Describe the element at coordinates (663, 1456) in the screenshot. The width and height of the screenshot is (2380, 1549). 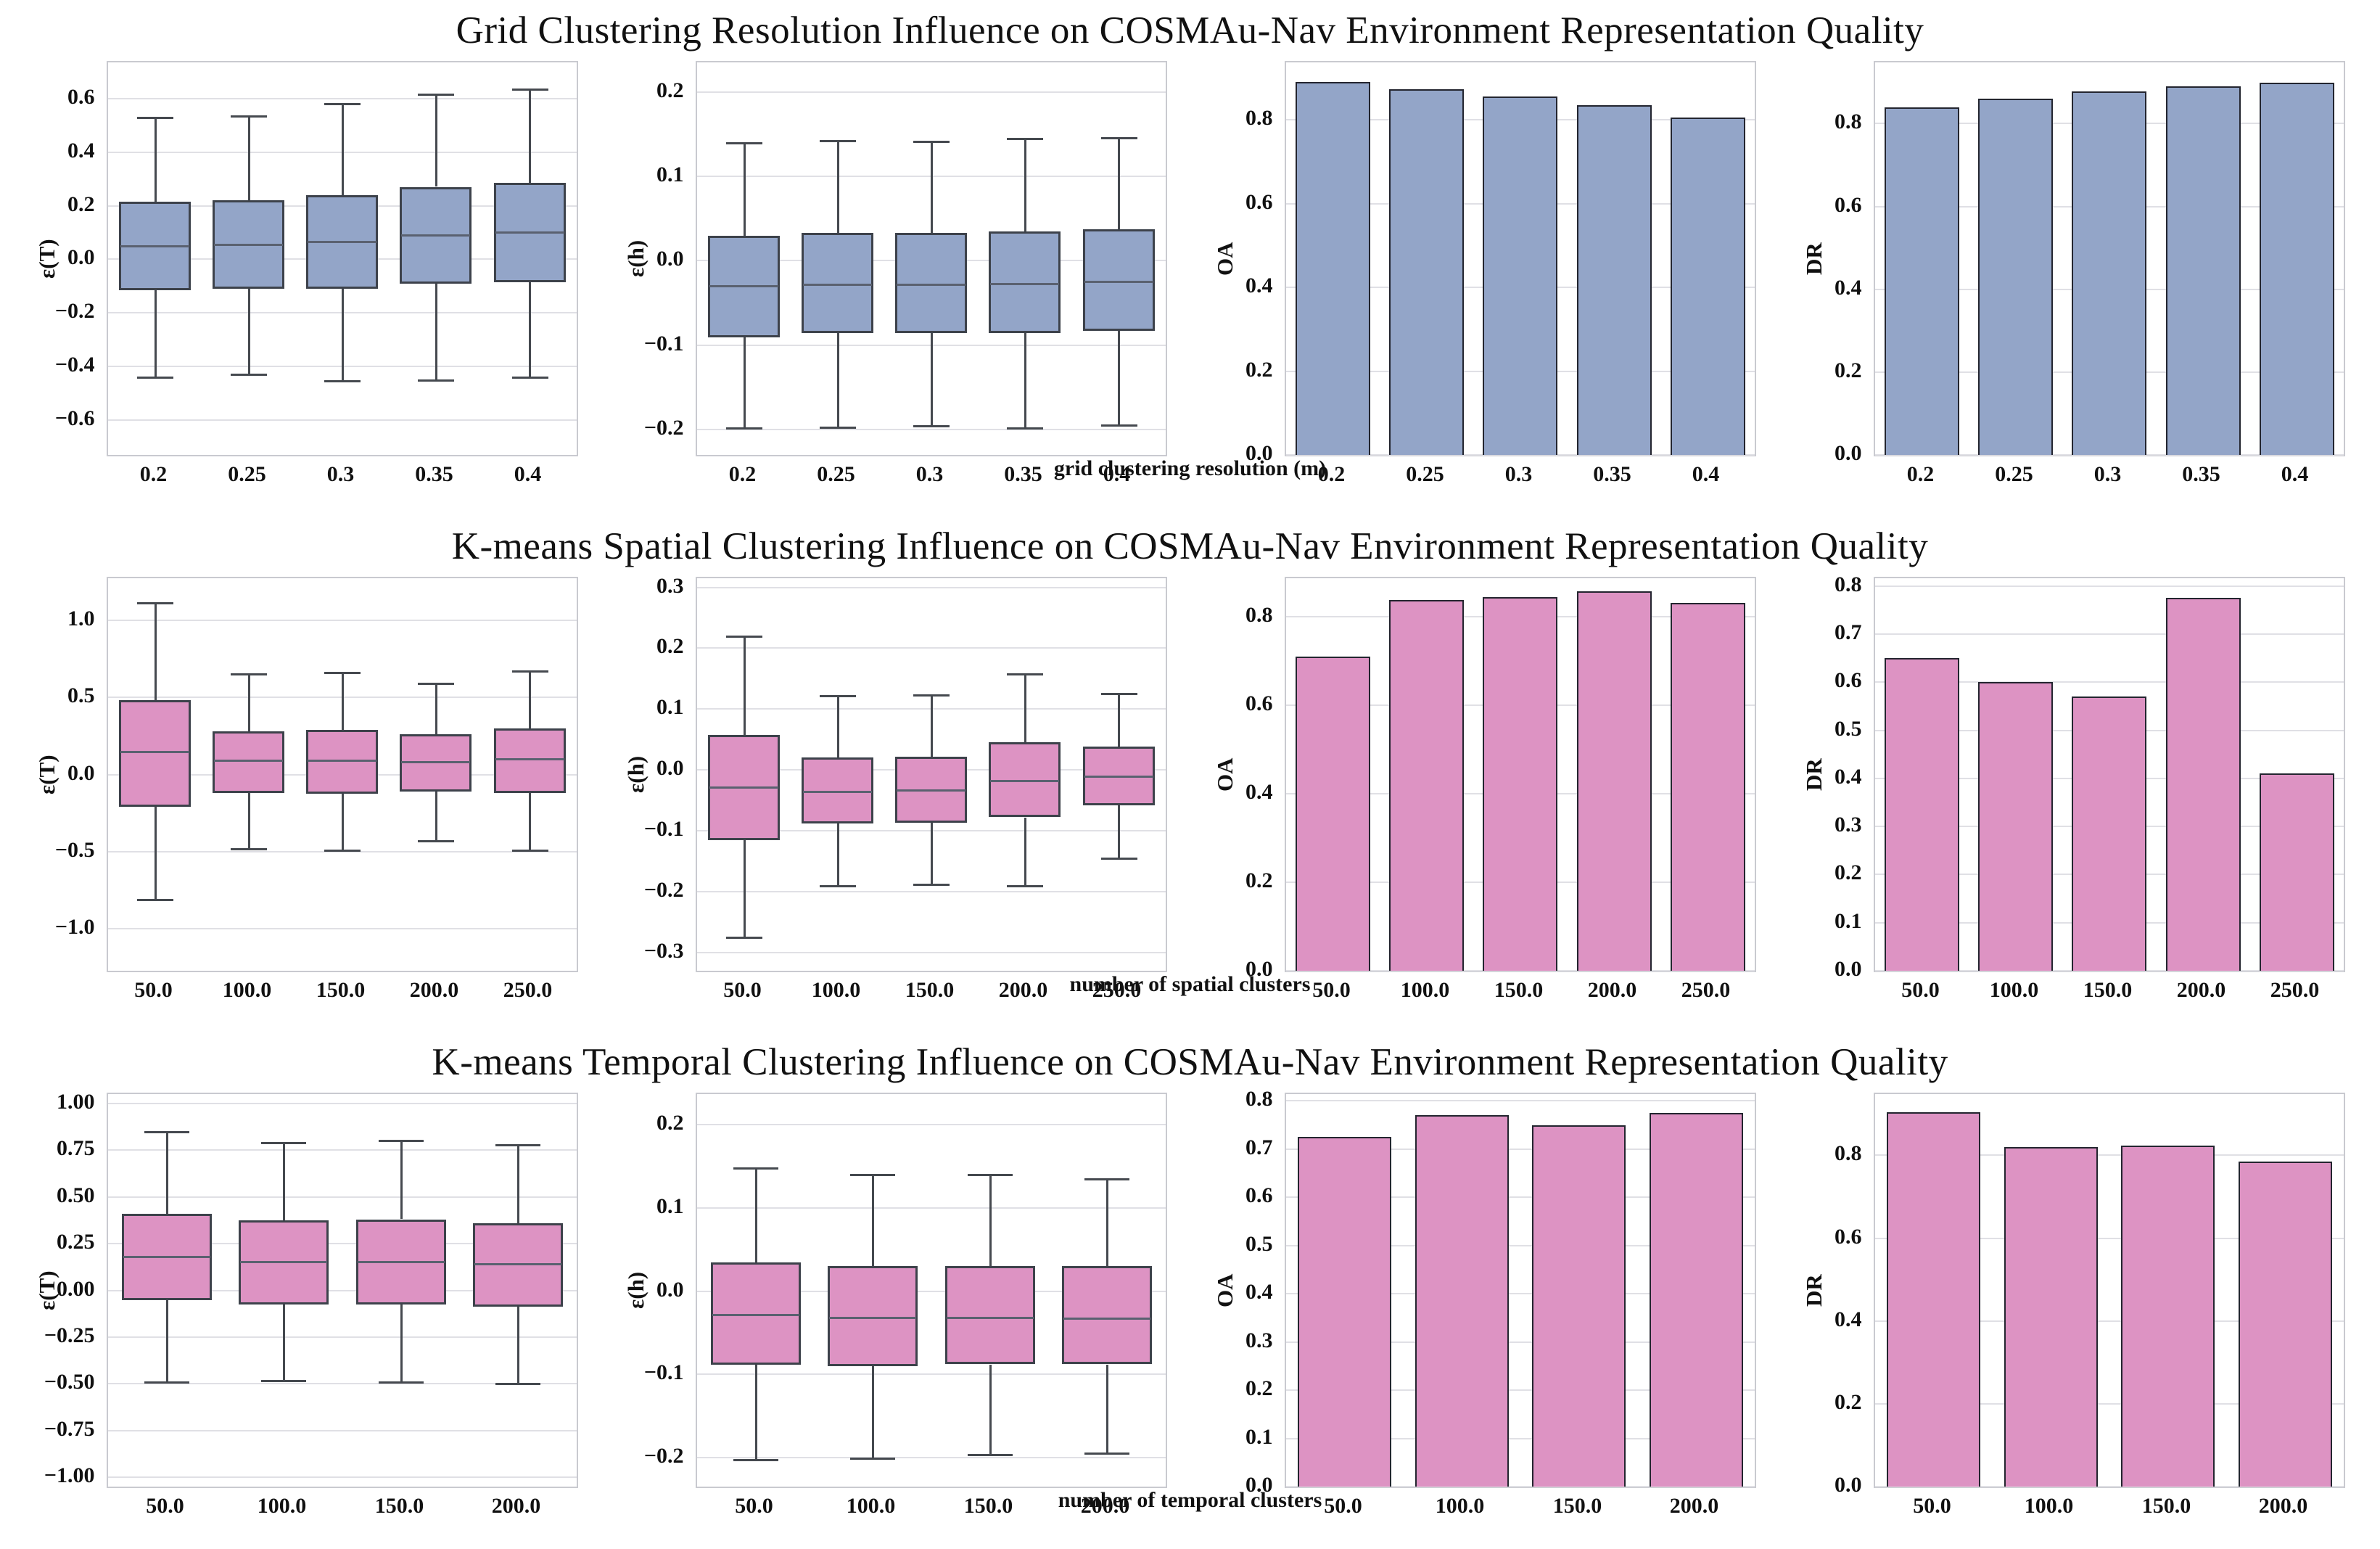
I see `y-tick-label: −0.2` at that location.